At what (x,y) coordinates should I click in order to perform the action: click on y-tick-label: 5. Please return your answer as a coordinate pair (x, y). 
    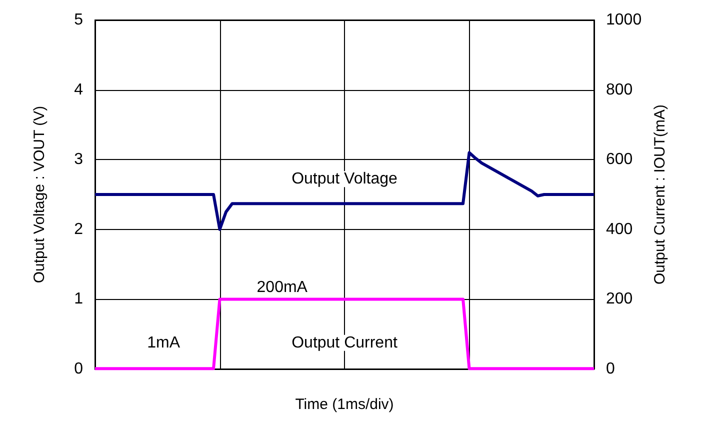
    Looking at the image, I should click on (79, 20).